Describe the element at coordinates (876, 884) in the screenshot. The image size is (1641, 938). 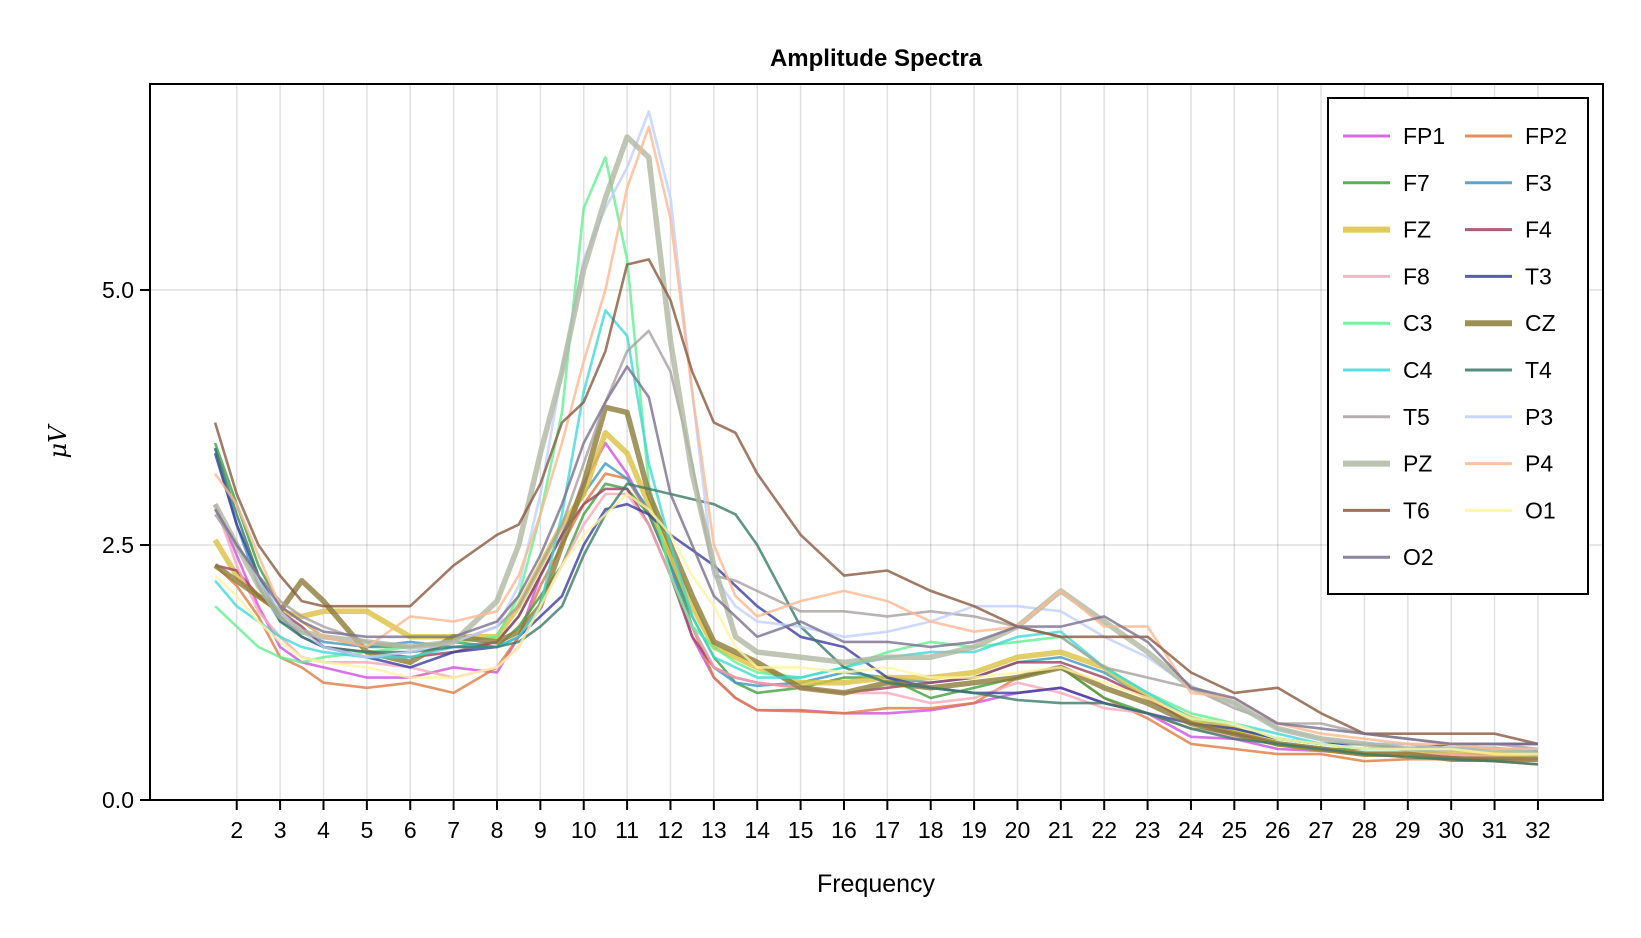
I see `x-axis-label: Frequency` at that location.